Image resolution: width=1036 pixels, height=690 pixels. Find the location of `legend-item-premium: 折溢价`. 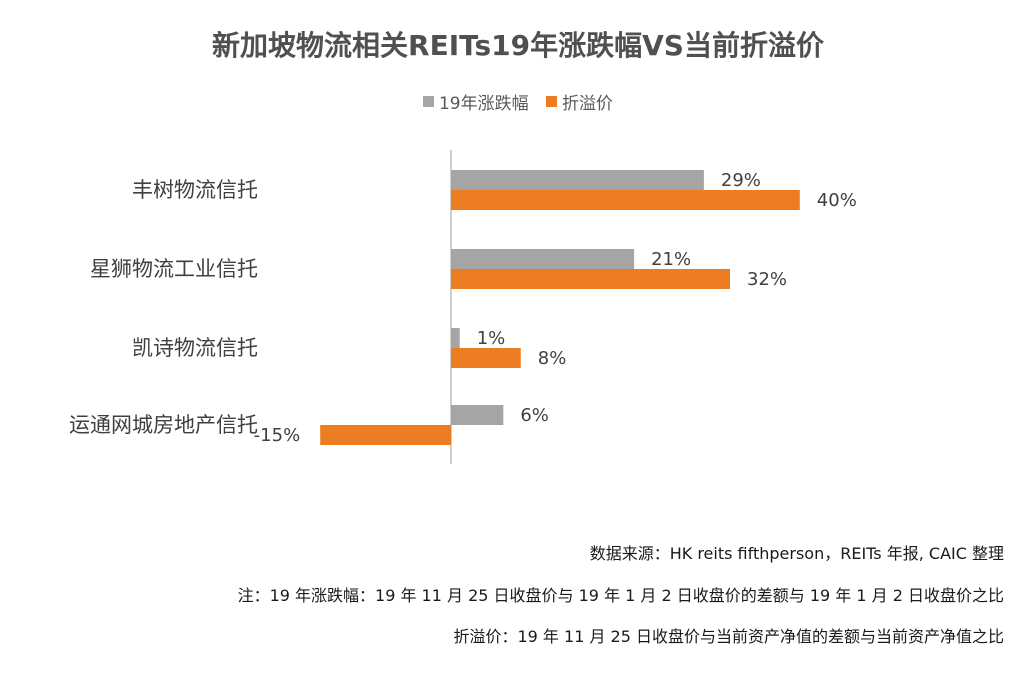

legend-item-premium: 折溢价 is located at coordinates (579, 101).